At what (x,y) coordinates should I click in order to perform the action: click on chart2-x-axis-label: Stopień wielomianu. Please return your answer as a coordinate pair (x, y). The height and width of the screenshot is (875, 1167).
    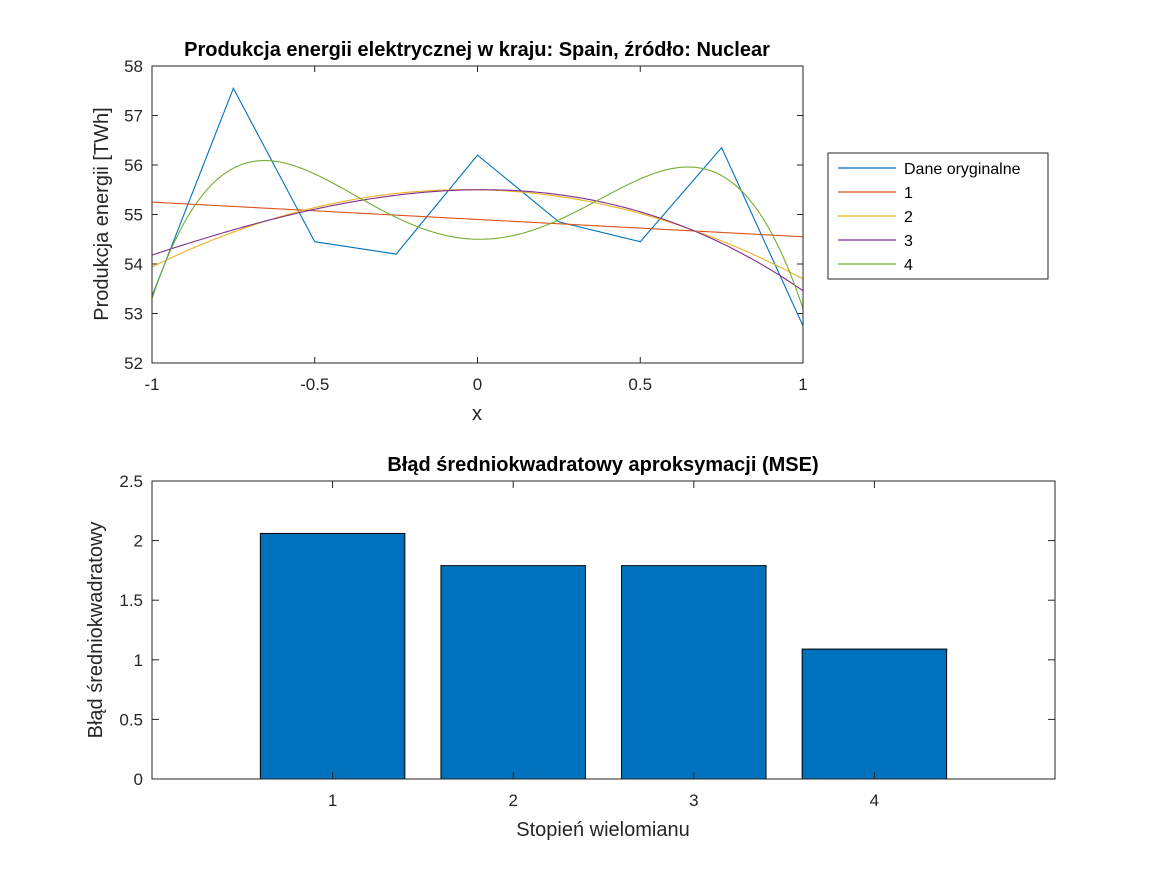
    Looking at the image, I should click on (602, 830).